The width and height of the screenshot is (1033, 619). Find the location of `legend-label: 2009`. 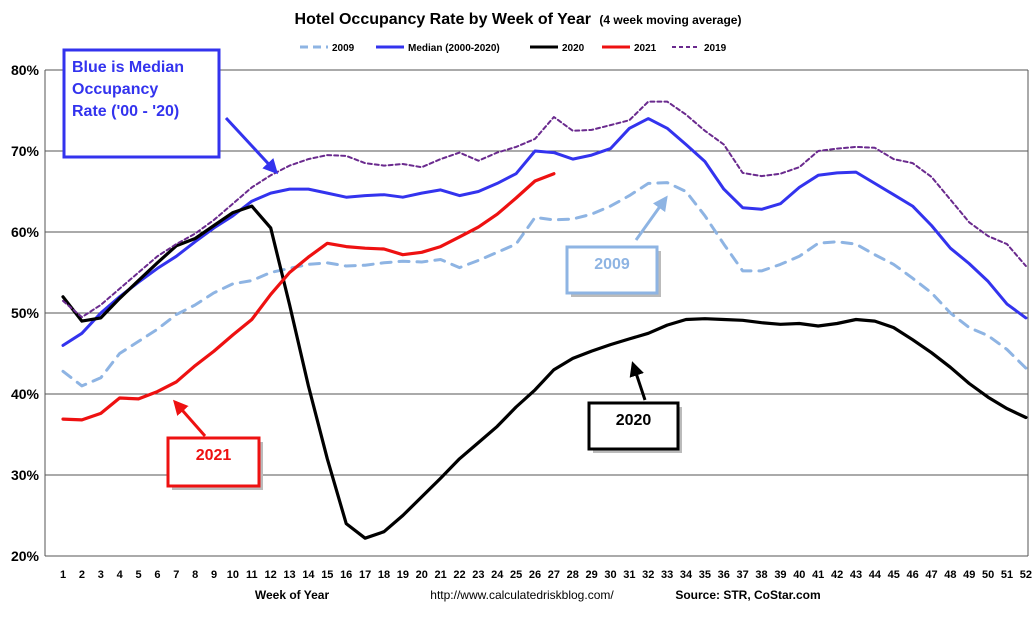

legend-label: 2009 is located at coordinates (343, 48).